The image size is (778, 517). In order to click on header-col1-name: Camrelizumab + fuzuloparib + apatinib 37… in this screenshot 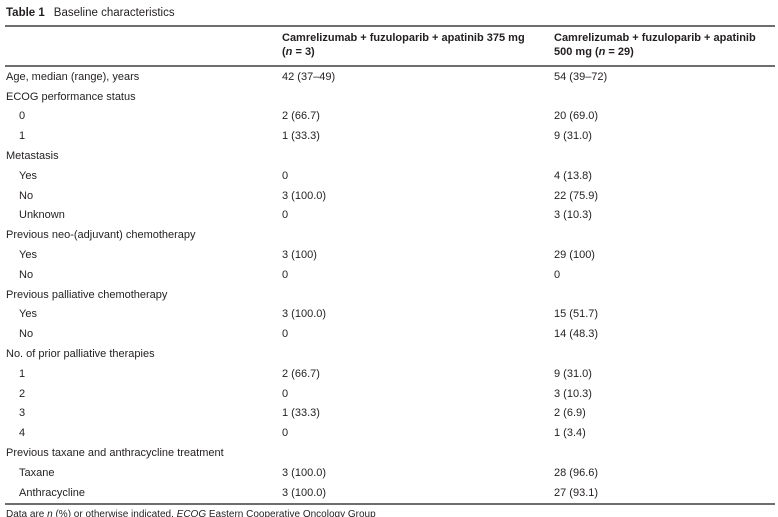, I will do `click(403, 38)`.